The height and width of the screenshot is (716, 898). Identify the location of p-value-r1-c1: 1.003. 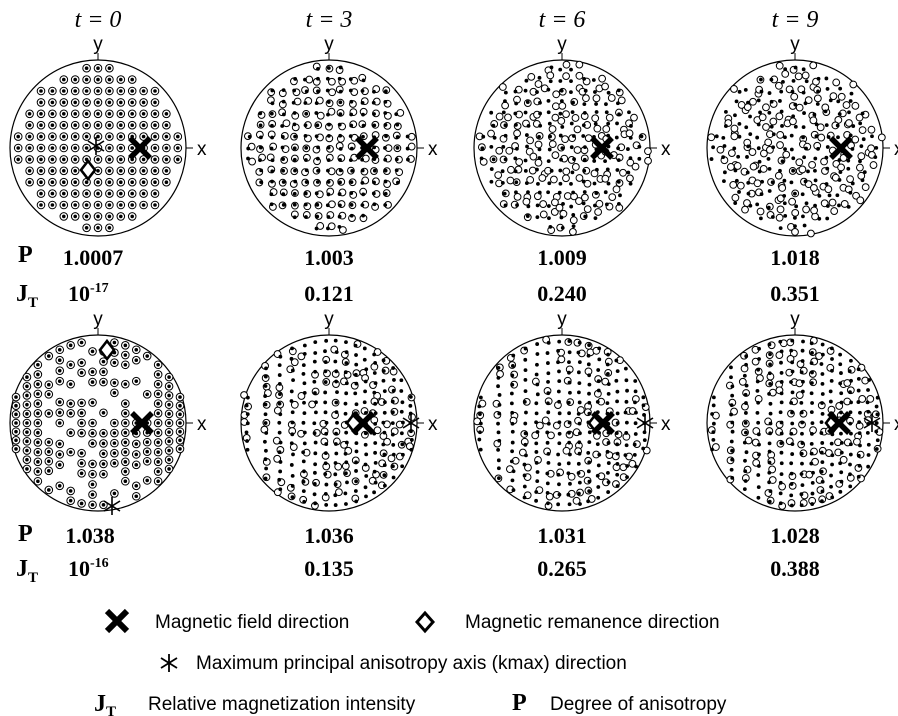
(329, 257).